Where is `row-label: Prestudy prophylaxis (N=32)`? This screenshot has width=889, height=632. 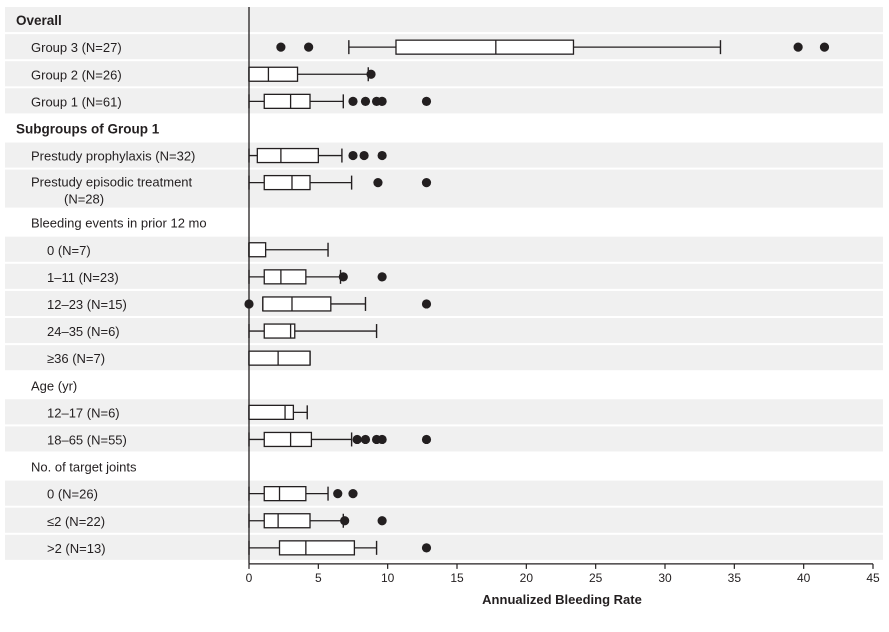
row-label: Prestudy prophylaxis (N=32) is located at coordinates (113, 156).